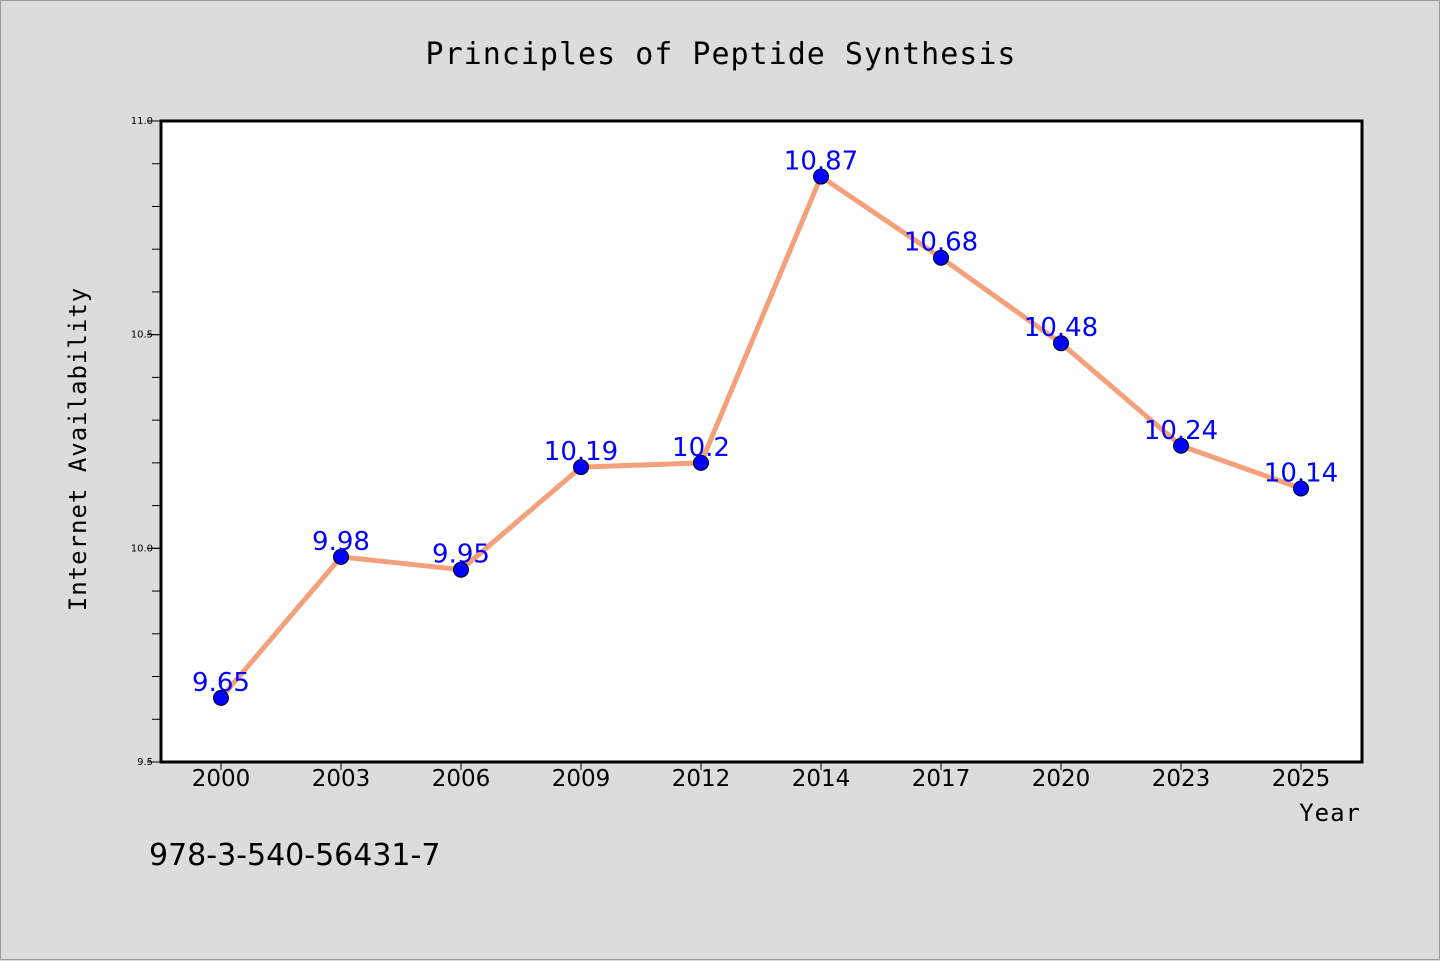 The image size is (1440, 961). I want to click on x-tick-label: 2025, so click(1301, 779).